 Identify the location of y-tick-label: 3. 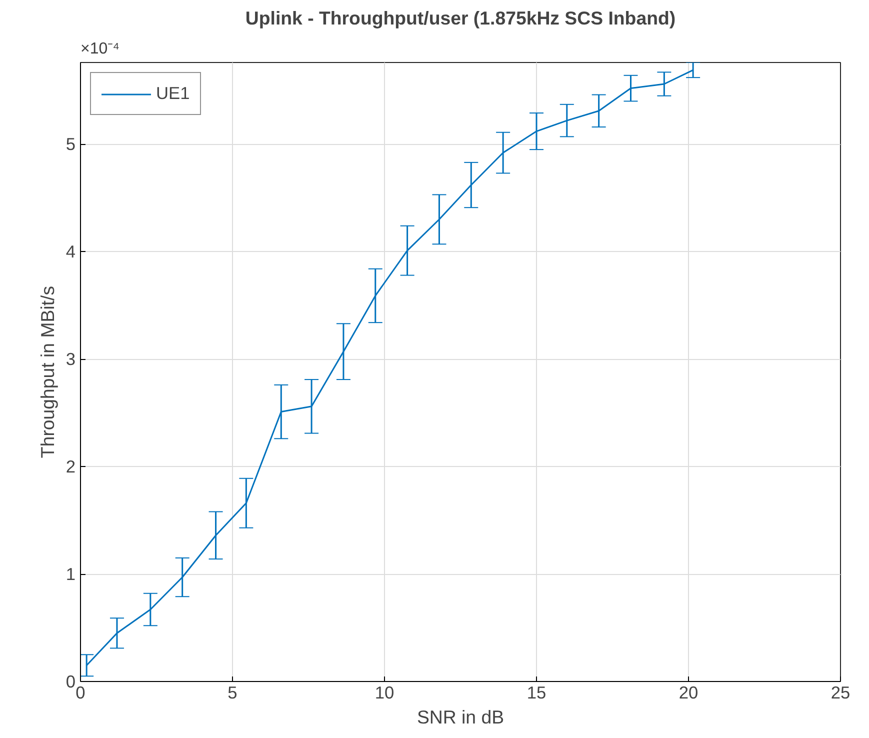
(71, 359).